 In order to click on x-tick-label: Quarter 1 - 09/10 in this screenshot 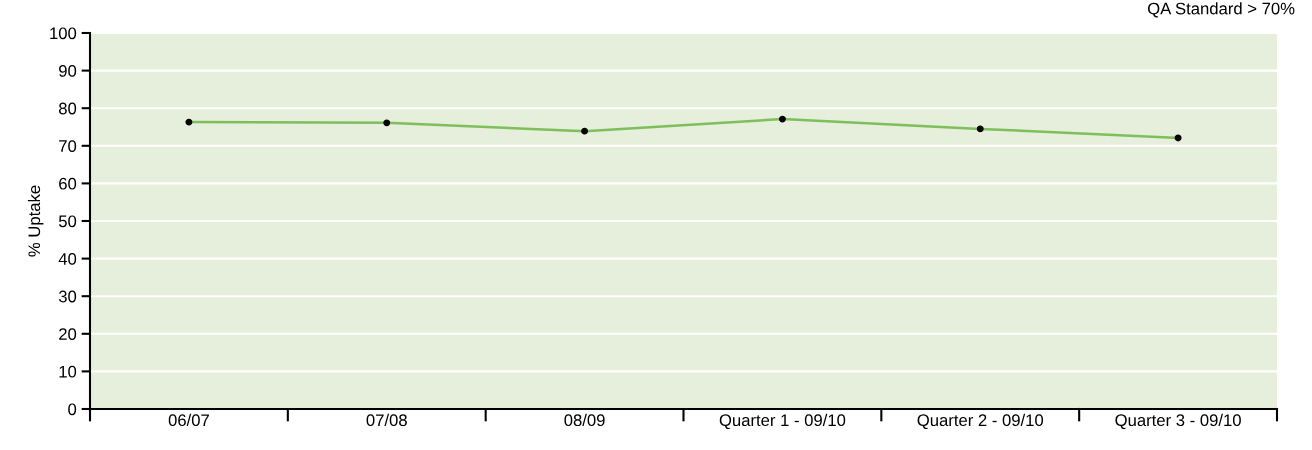, I will do `click(782, 421)`.